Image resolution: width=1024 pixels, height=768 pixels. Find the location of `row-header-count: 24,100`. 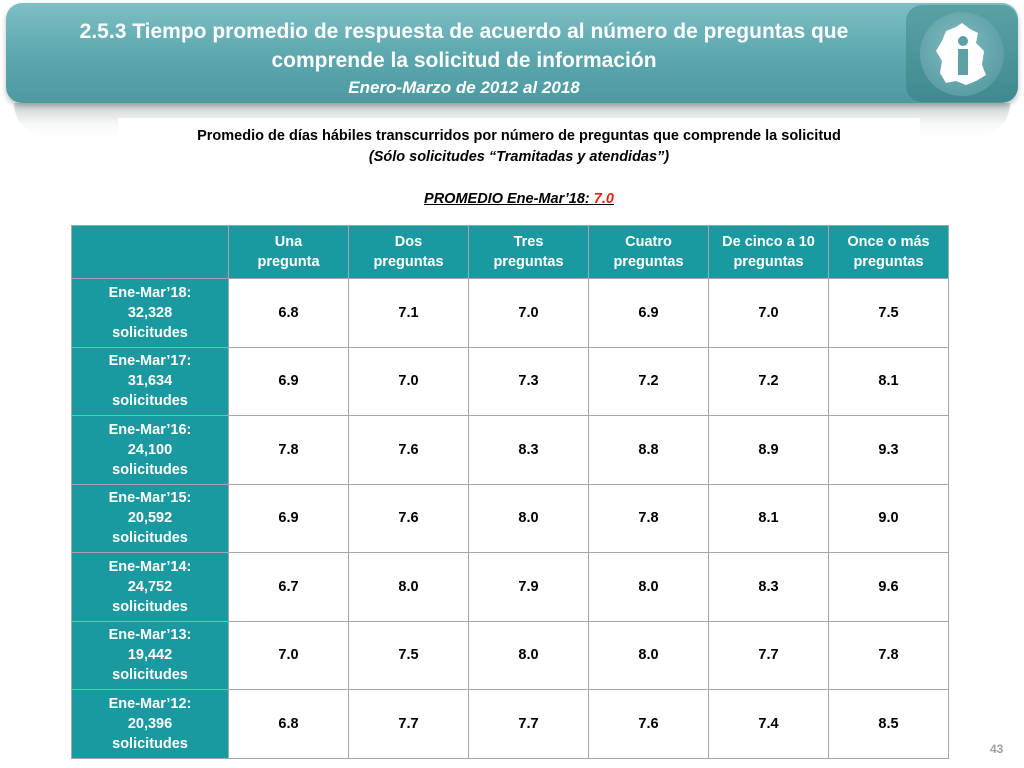

row-header-count: 24,100 is located at coordinates (150, 449).